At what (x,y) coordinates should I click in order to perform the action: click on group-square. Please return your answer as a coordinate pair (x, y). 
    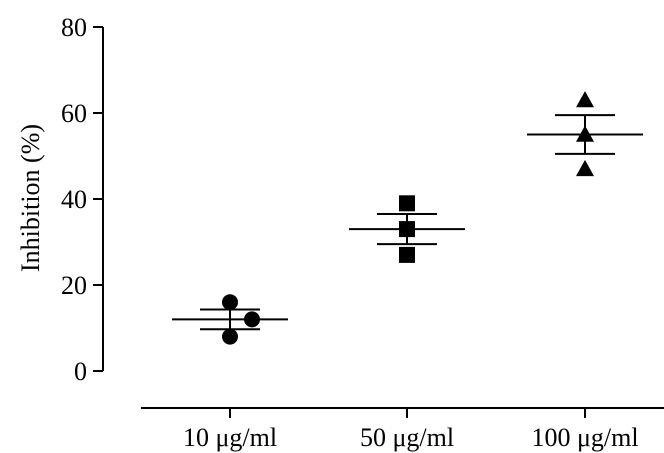
    Looking at the image, I should click on (407, 229).